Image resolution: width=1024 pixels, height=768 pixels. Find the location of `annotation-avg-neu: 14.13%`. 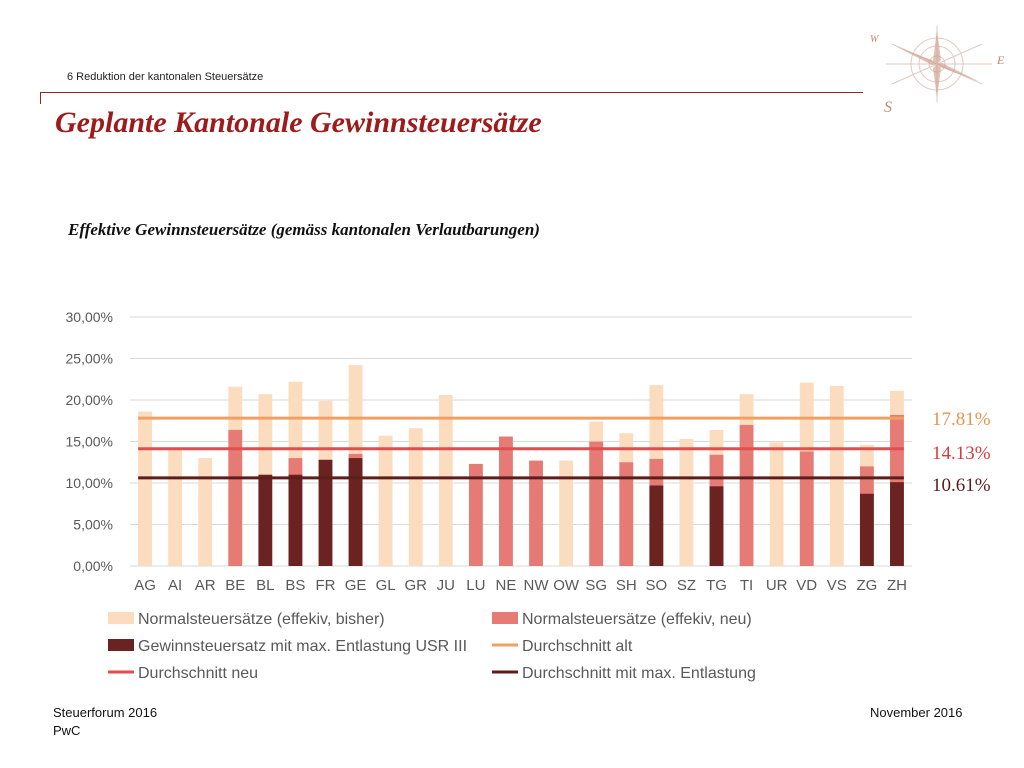

annotation-avg-neu: 14.13% is located at coordinates (961, 453).